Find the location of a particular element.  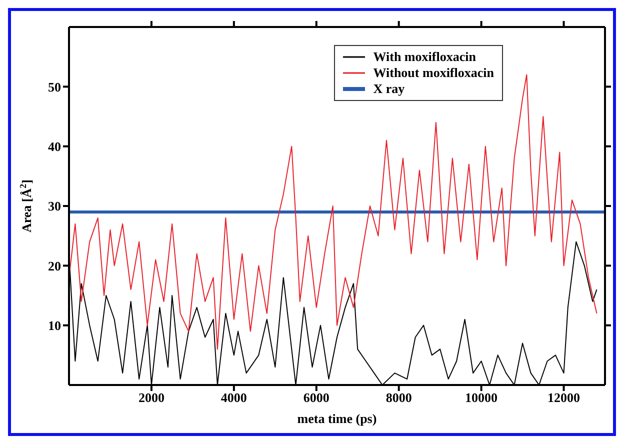

x-tick-label: 4000 is located at coordinates (233, 398).